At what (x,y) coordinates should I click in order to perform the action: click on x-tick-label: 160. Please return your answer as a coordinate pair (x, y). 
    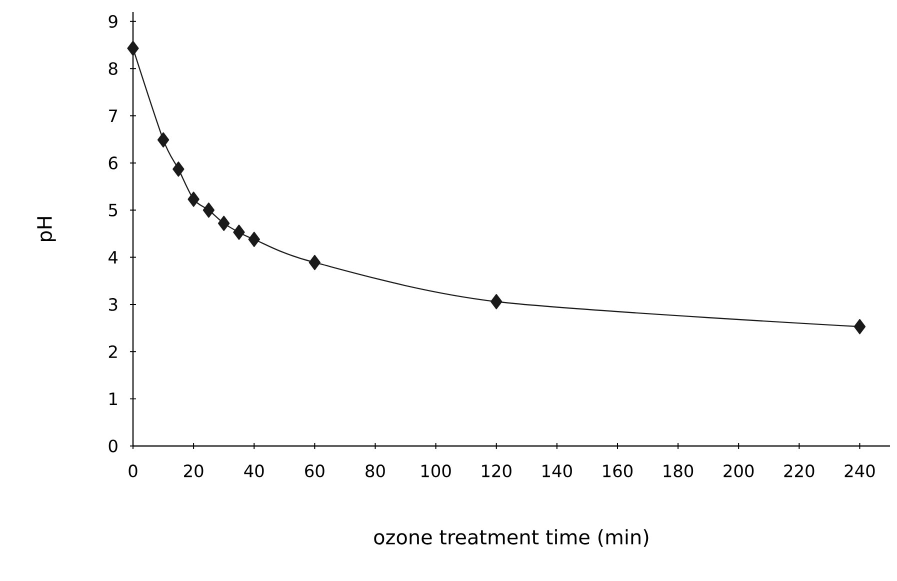
    Looking at the image, I should click on (618, 471).